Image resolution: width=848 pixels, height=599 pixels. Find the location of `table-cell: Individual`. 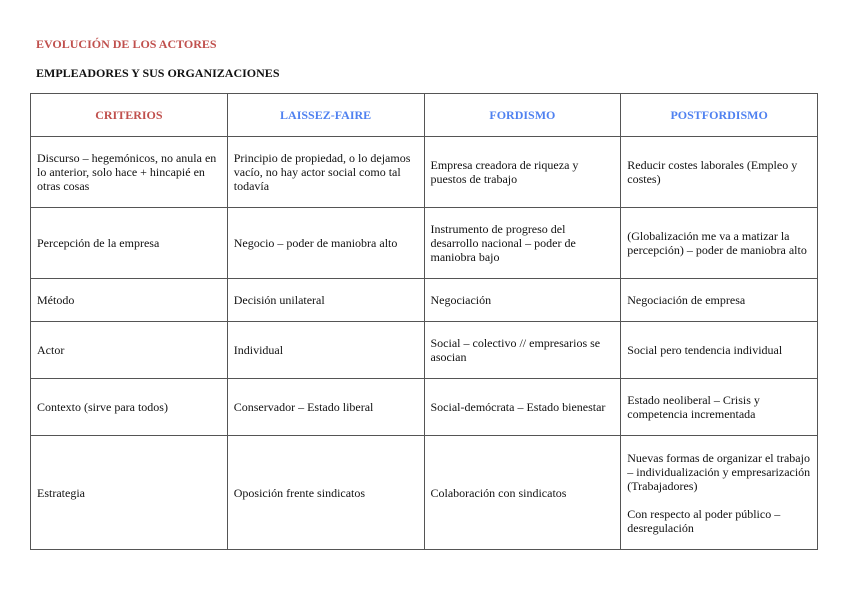

table-cell: Individual is located at coordinates (325, 350).